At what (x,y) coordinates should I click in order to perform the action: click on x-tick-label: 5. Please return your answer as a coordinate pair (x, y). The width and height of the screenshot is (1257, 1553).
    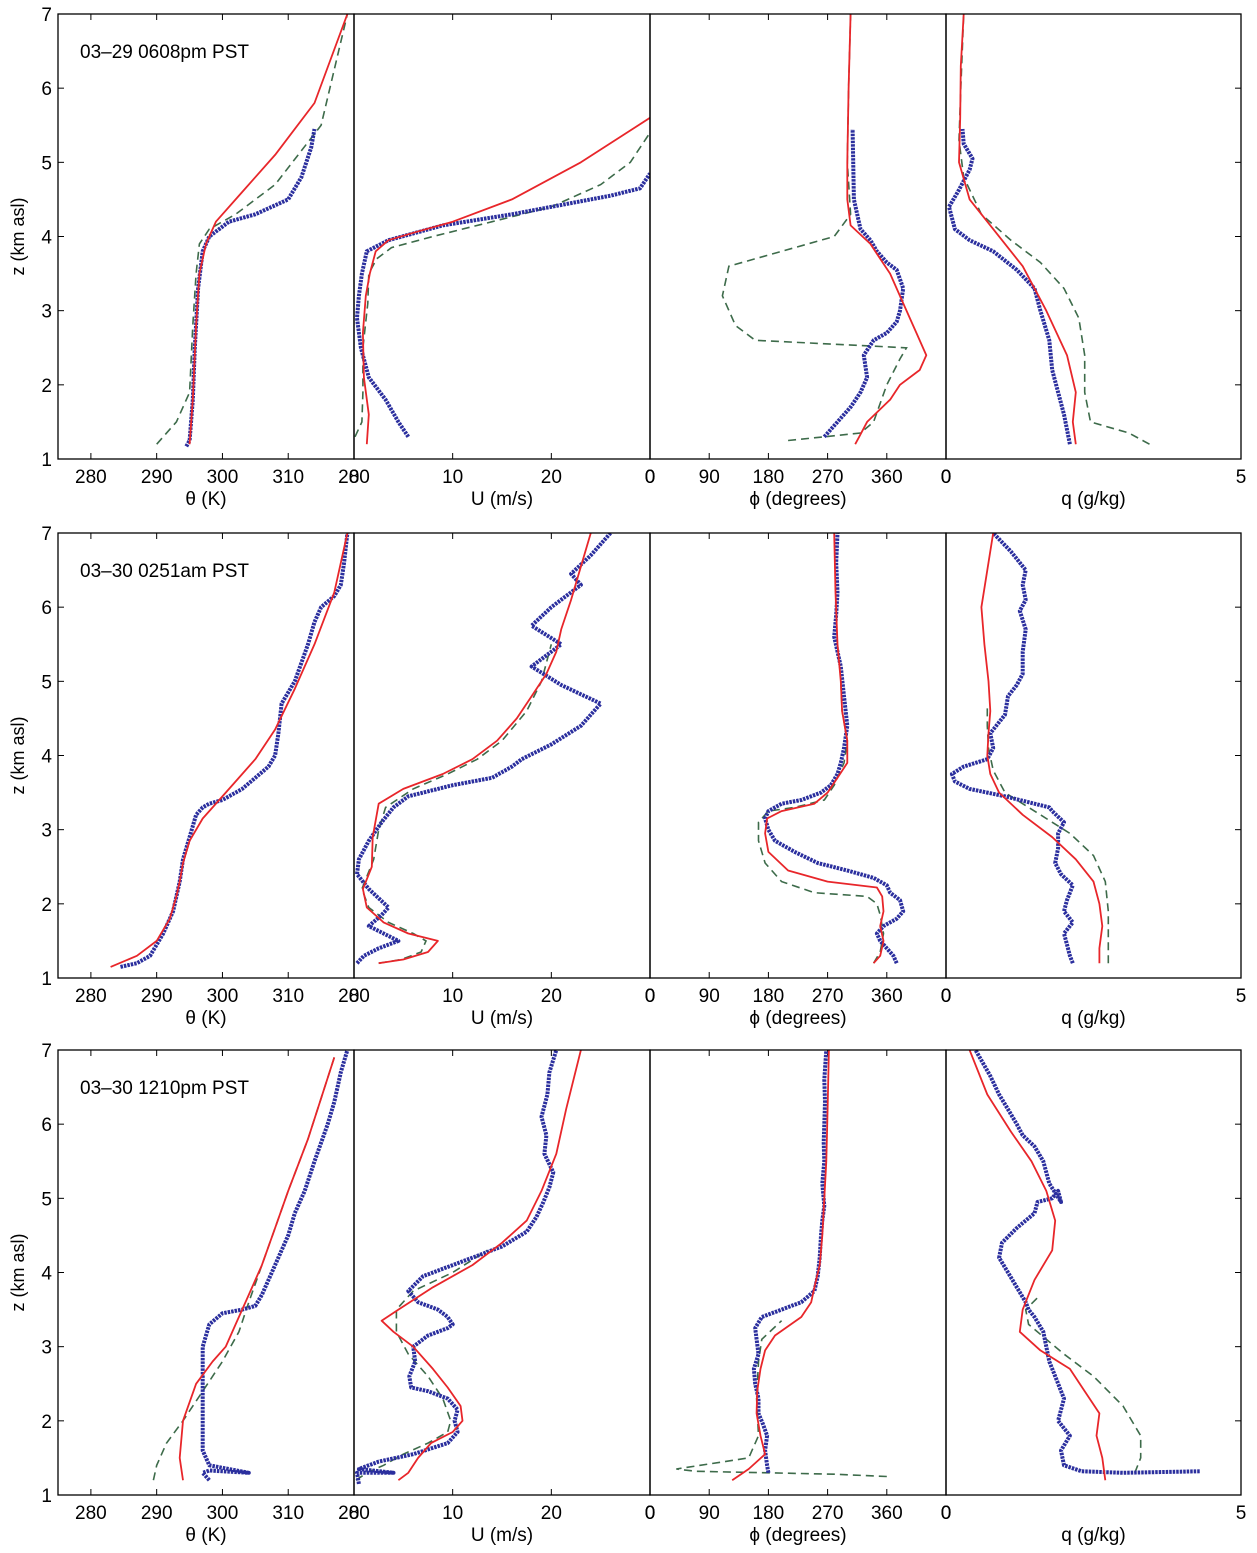
    Looking at the image, I should click on (1241, 477).